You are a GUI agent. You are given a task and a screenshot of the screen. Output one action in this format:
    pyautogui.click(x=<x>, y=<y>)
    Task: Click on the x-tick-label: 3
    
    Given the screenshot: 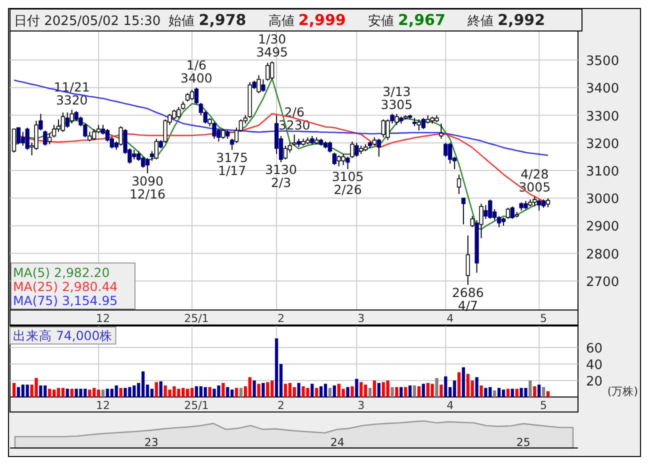 What is the action you would take?
    pyautogui.click(x=361, y=405)
    